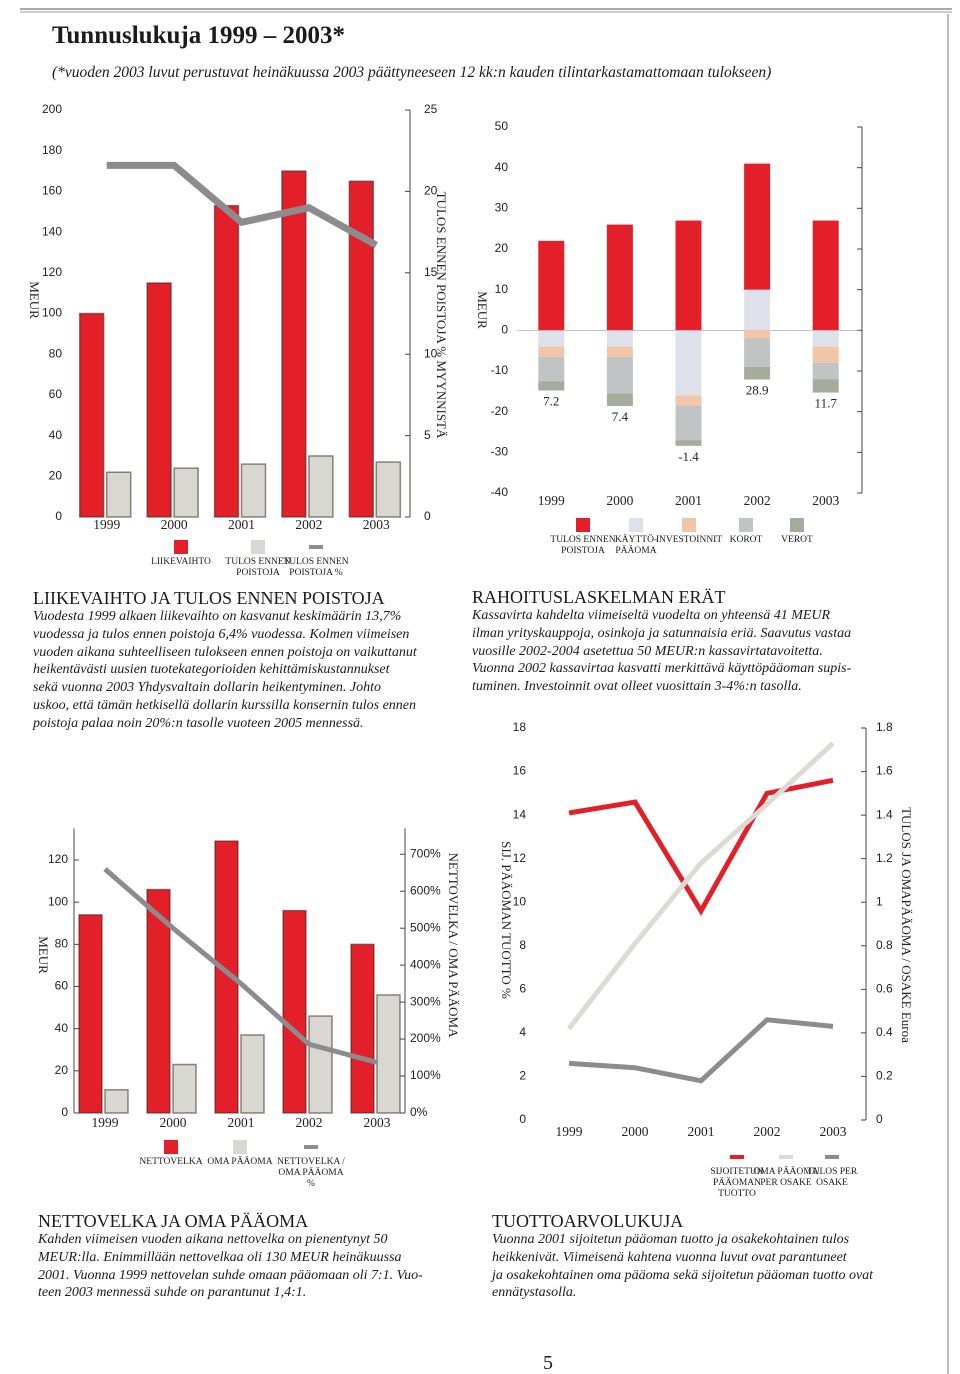 This screenshot has height=1374, width=960. I want to click on legend-label: NETTOVELKA, so click(171, 1162).